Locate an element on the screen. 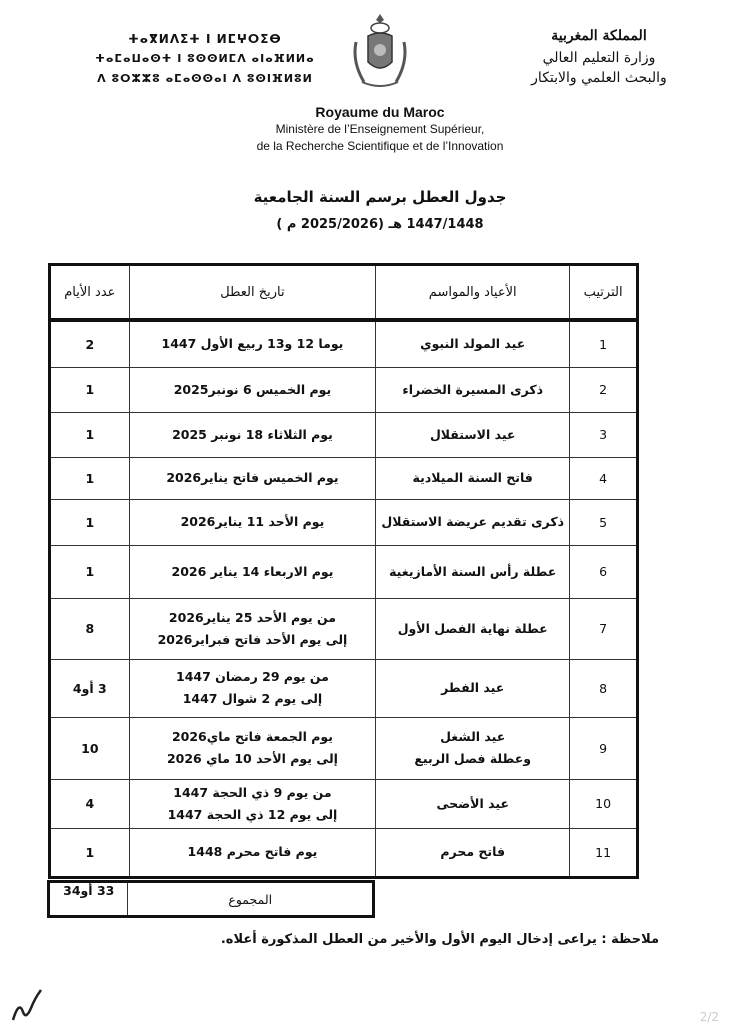 This screenshot has height=1029, width=739. dates-cell: يوم الخميس فاتح يناير2026 is located at coordinates (252, 478).